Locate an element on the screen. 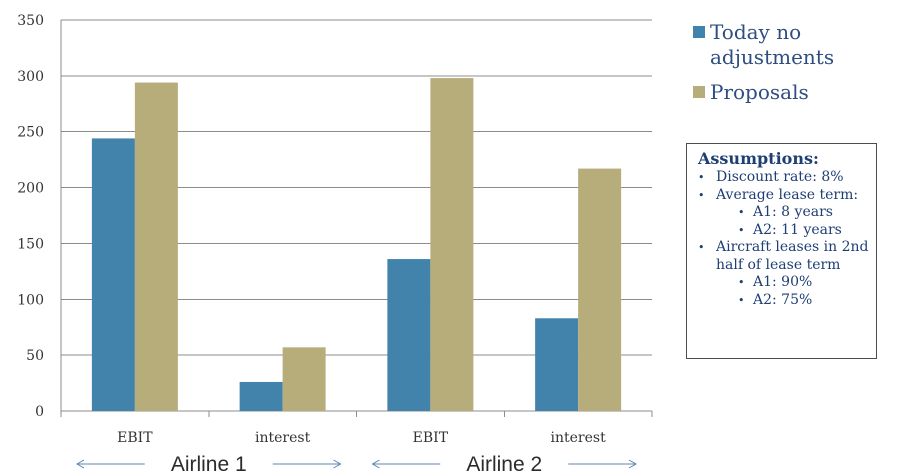 Image resolution: width=898 pixels, height=474 pixels. assumption-text: Discount rate: 8% is located at coordinates (780, 177).